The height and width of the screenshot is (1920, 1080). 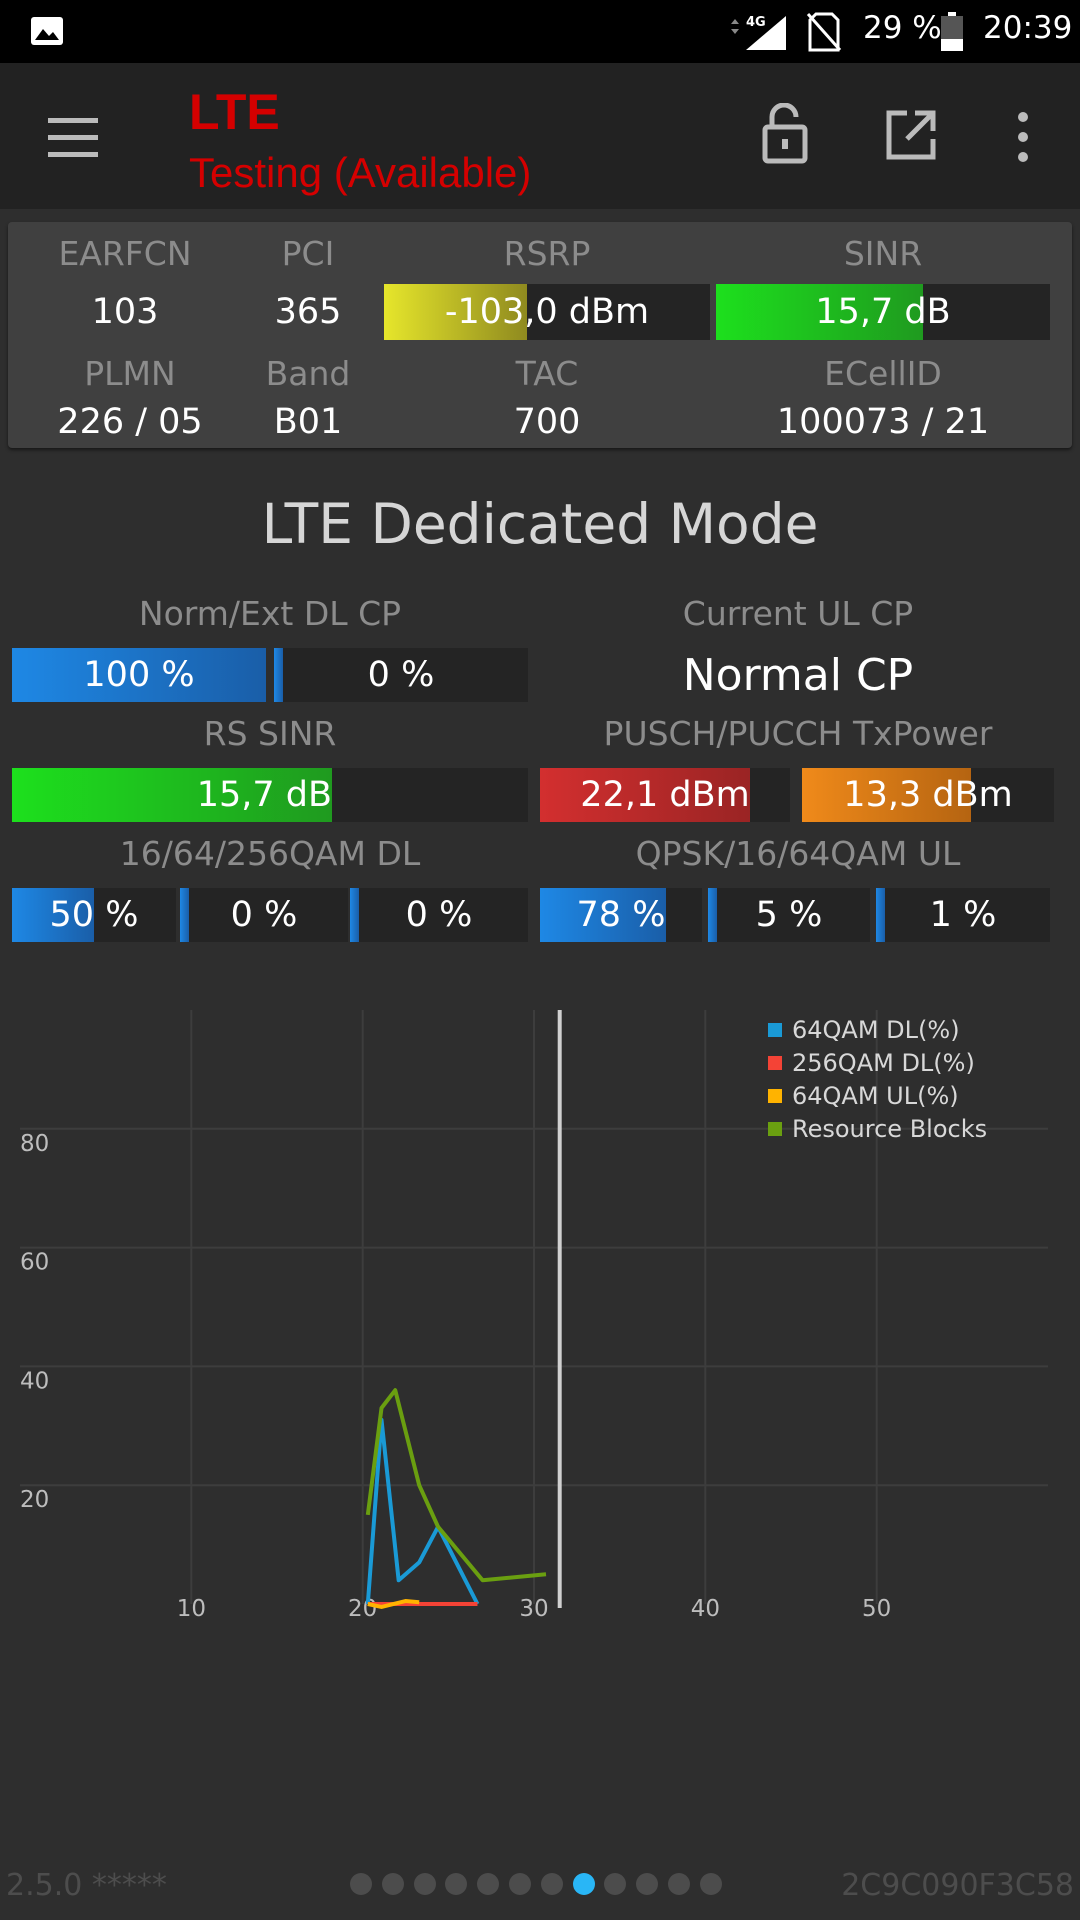 What do you see at coordinates (125, 253) in the screenshot?
I see `earfcn-label: EARFCN` at bounding box center [125, 253].